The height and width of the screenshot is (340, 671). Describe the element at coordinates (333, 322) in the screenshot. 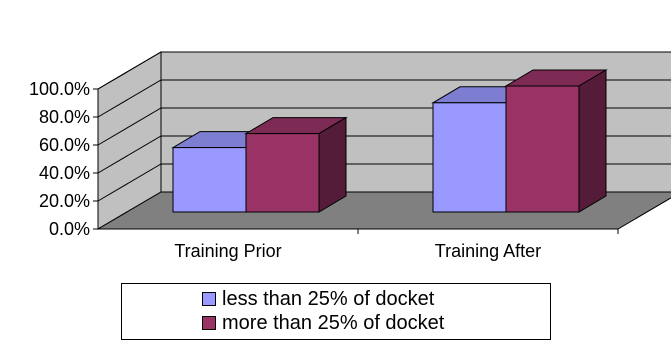

I see `legend-label-more-than-25: more than 25% of docket` at that location.